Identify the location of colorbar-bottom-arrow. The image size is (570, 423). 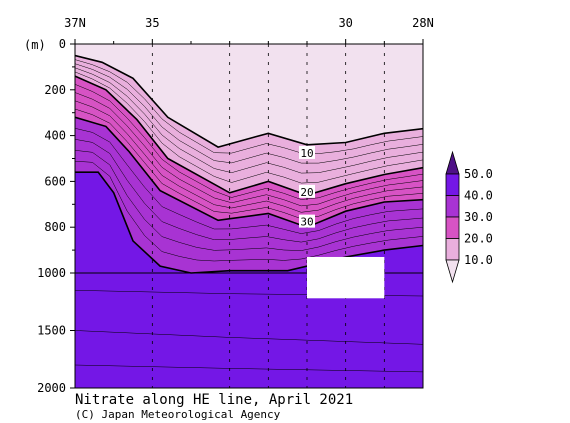
(452, 271).